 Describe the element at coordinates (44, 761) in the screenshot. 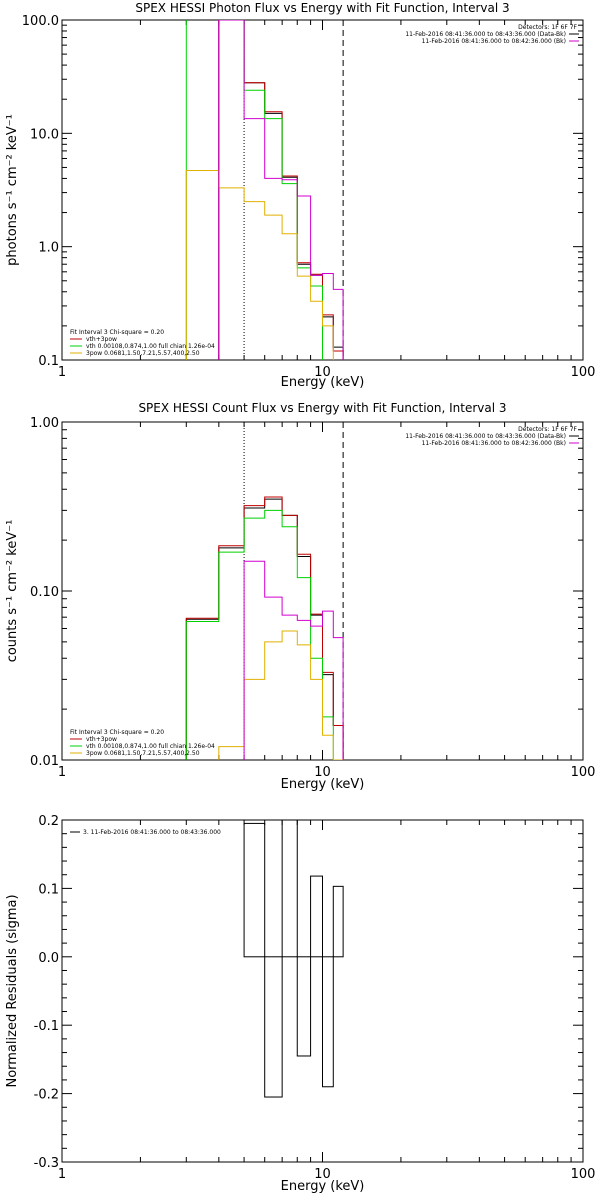

I see `y-tick-label: 0.01` at that location.